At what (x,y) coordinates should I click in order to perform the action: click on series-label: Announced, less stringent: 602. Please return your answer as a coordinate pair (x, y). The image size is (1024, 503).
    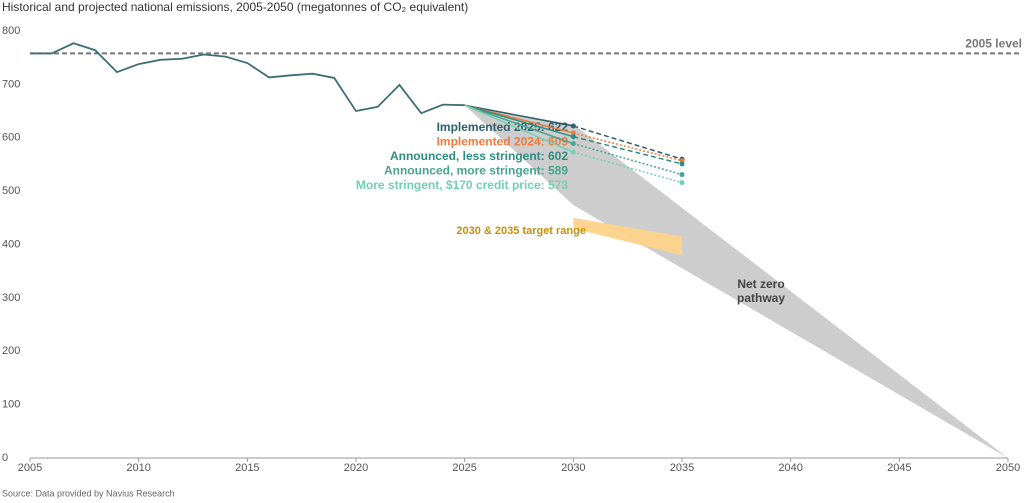
    Looking at the image, I should click on (479, 156).